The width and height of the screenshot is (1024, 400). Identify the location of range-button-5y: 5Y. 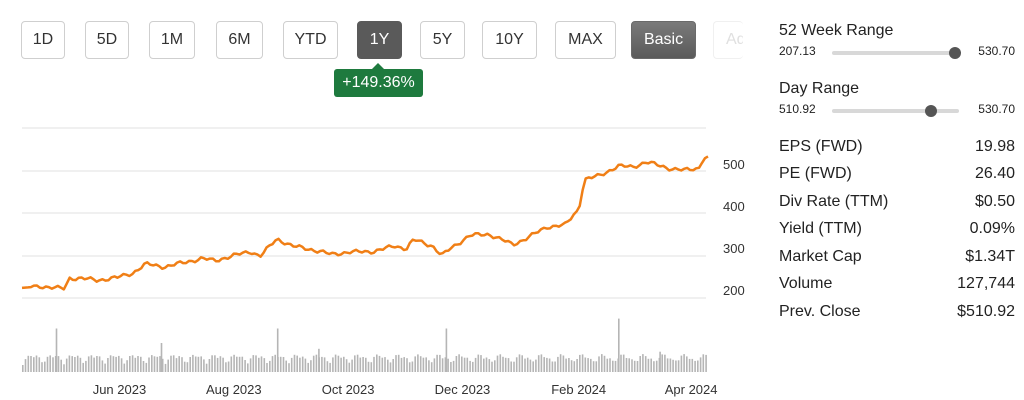
(442, 40).